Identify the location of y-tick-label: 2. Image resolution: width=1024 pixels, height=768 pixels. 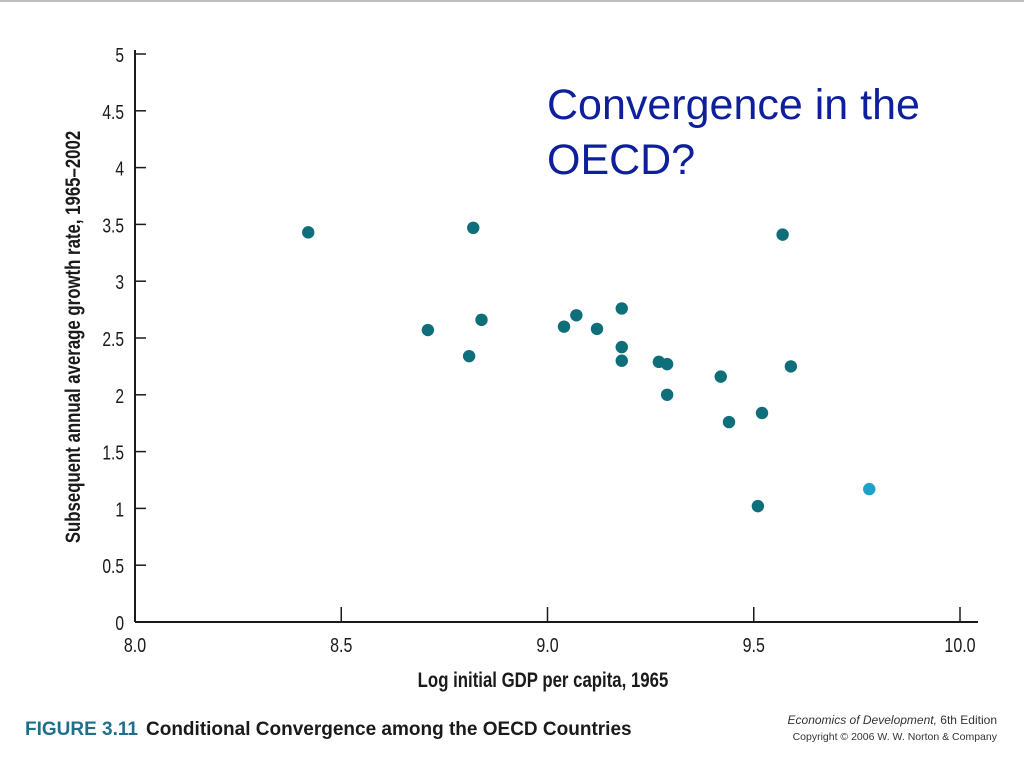
(119, 396).